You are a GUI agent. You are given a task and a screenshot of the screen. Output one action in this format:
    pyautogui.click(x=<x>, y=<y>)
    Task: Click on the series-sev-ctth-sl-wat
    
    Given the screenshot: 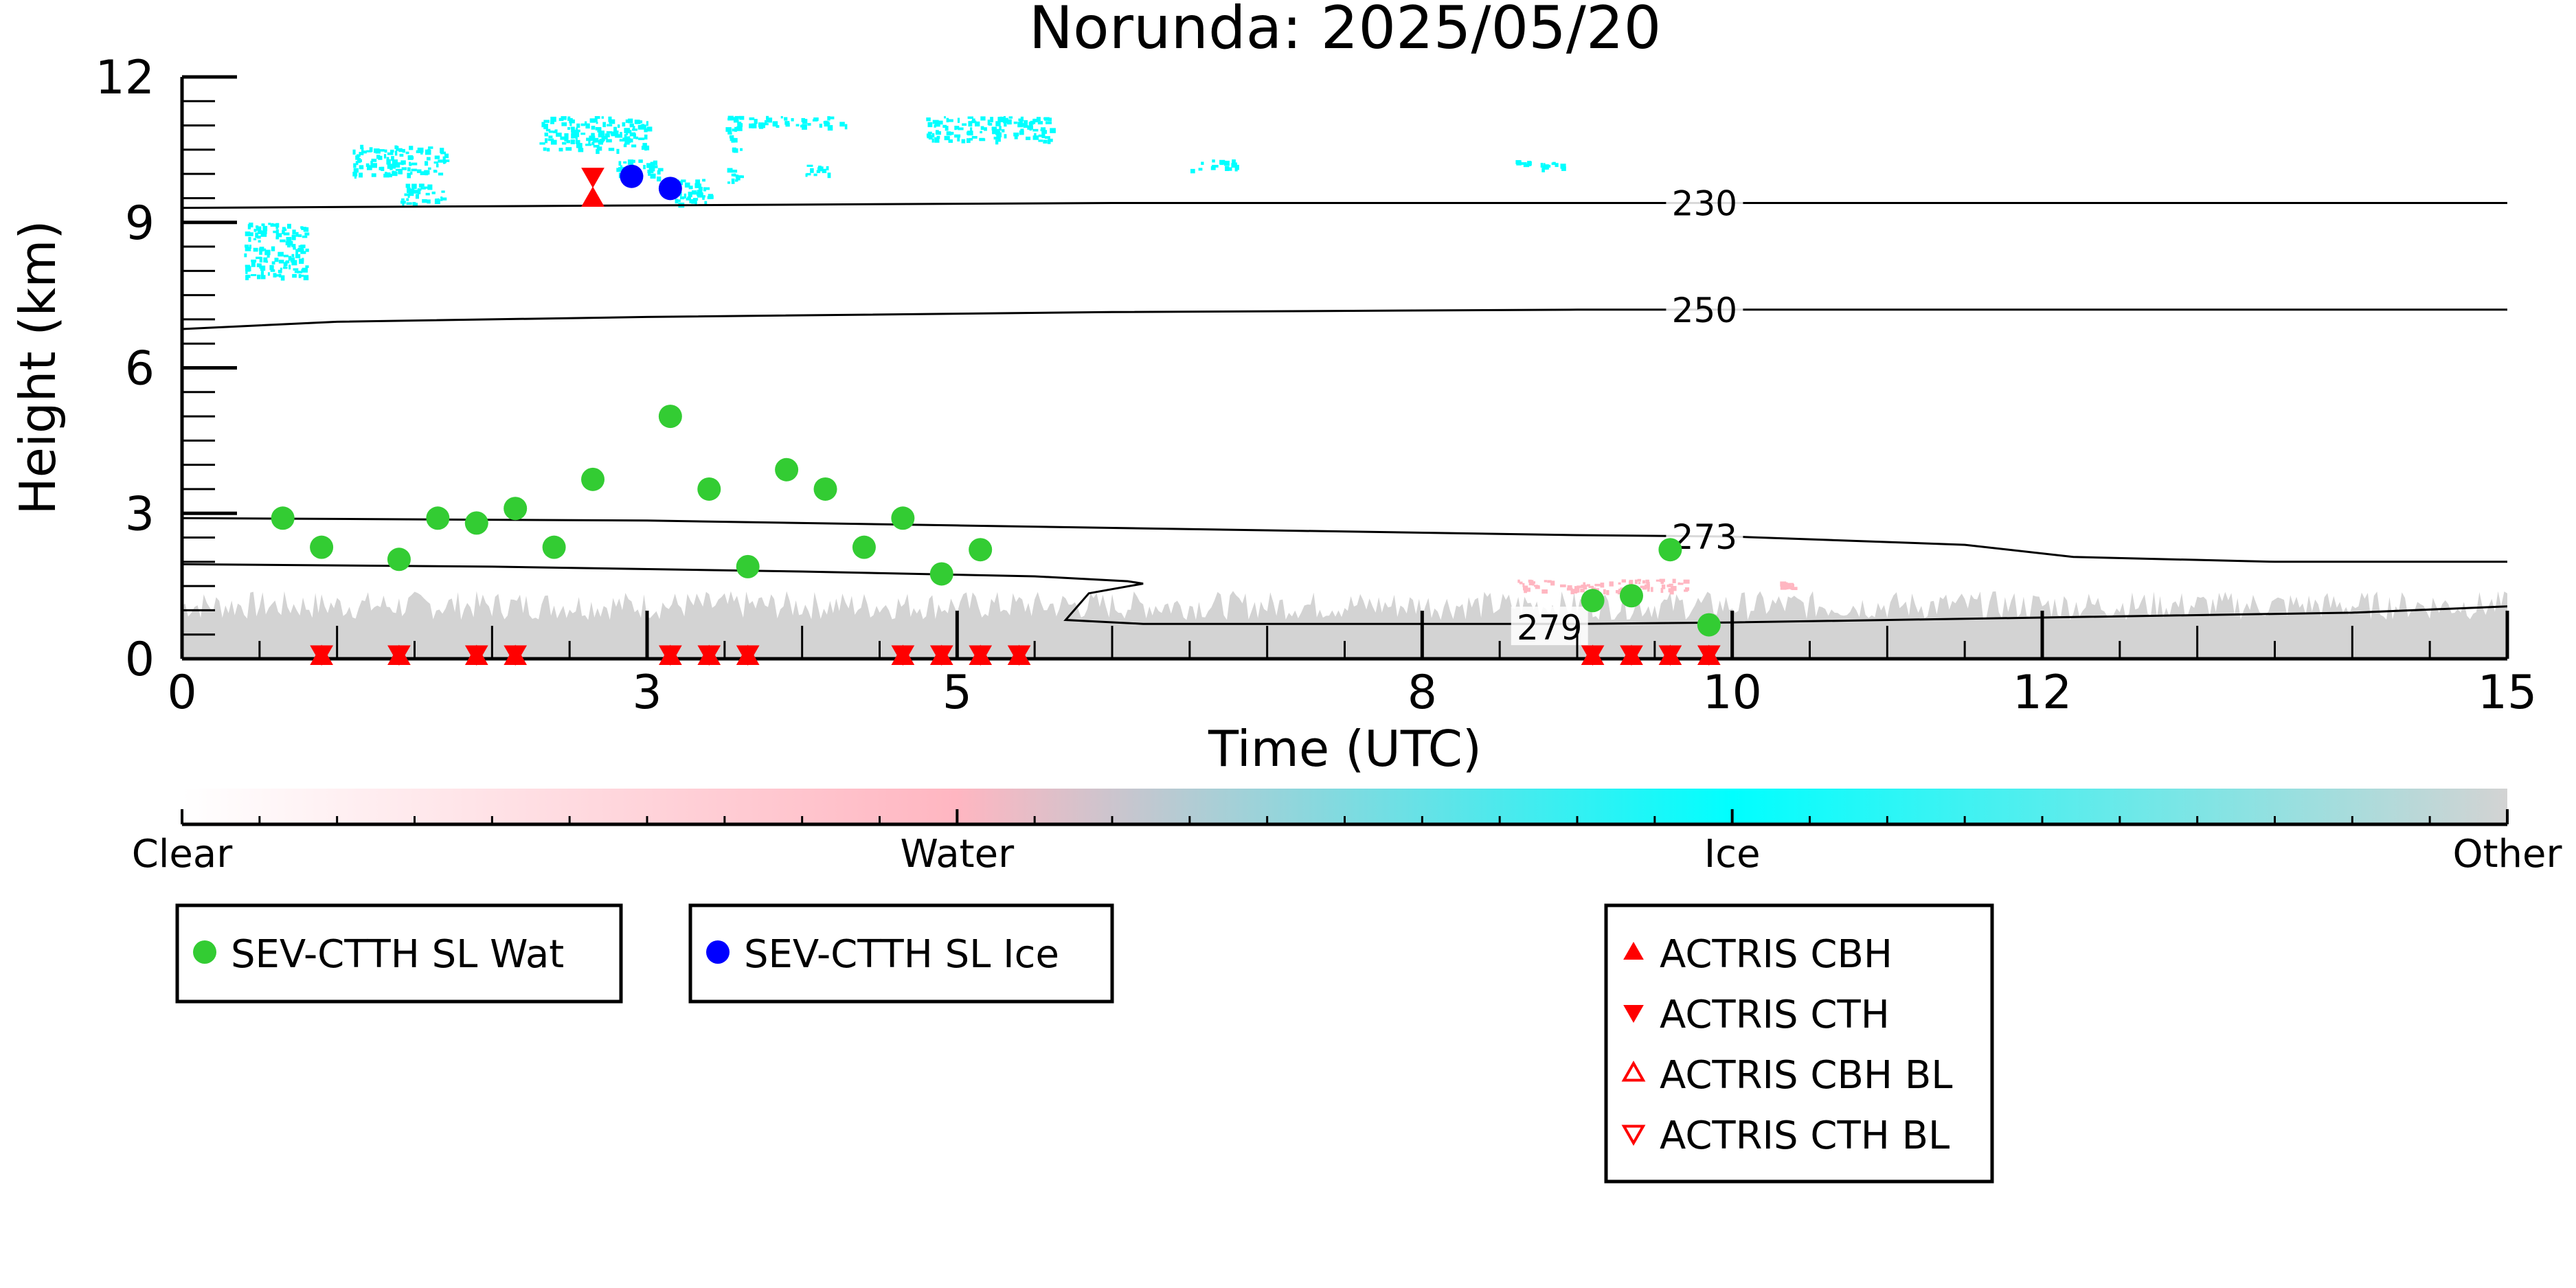 What is the action you would take?
    pyautogui.click(x=996, y=521)
    